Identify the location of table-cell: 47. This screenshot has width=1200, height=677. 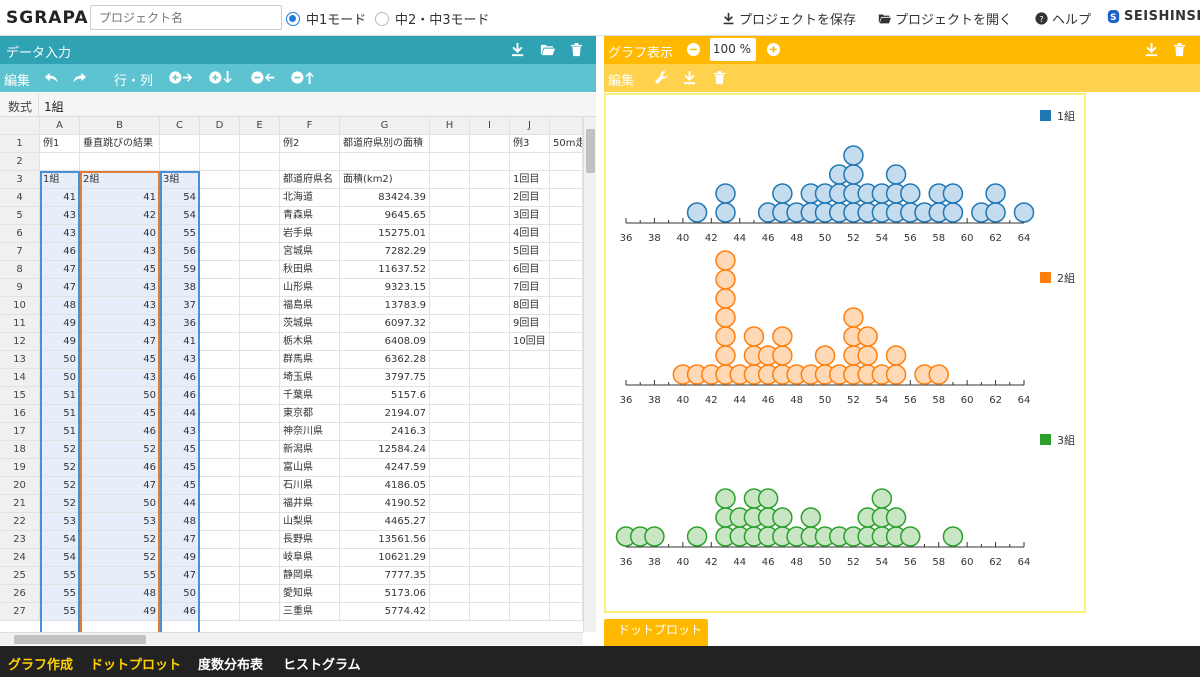
(120, 342).